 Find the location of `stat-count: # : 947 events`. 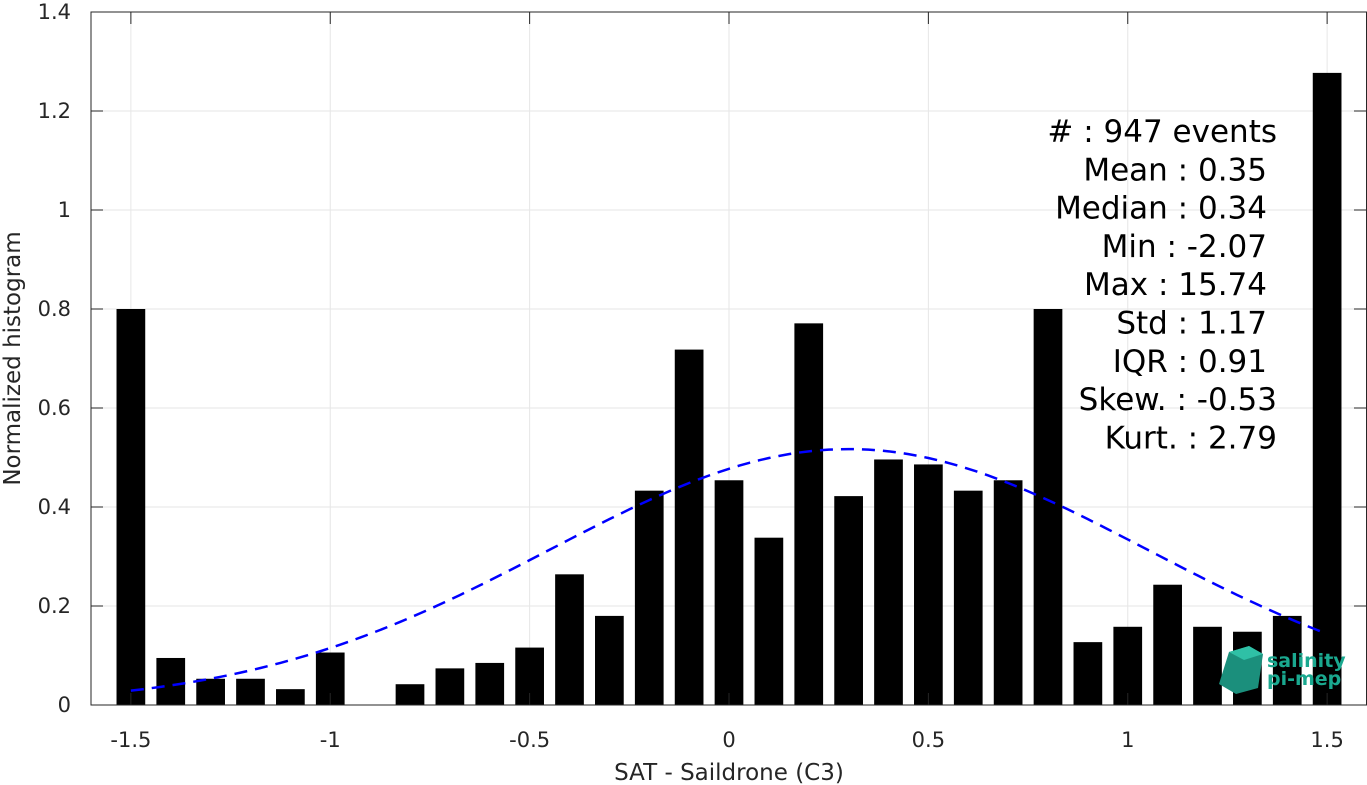

stat-count: # : 947 events is located at coordinates (1162, 132).